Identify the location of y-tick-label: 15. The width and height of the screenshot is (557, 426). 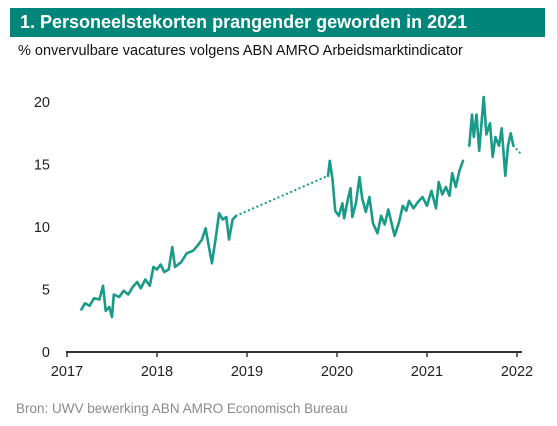
(42, 166).